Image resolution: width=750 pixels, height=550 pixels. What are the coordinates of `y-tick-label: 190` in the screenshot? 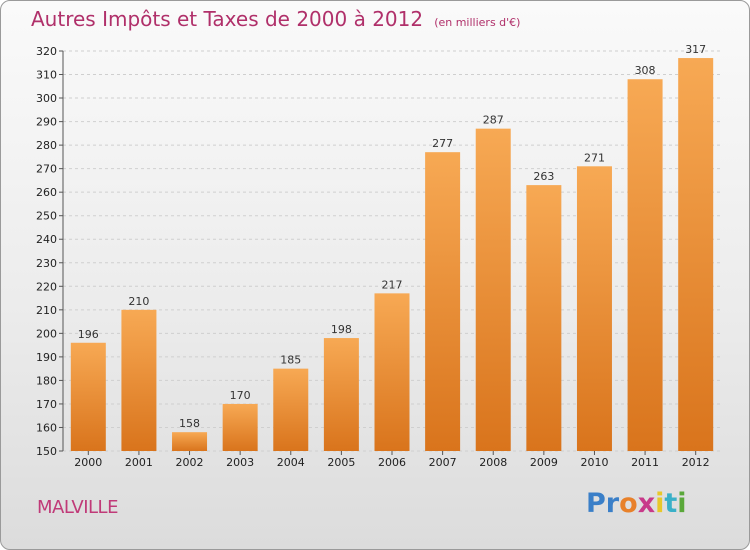 It's located at (46, 357).